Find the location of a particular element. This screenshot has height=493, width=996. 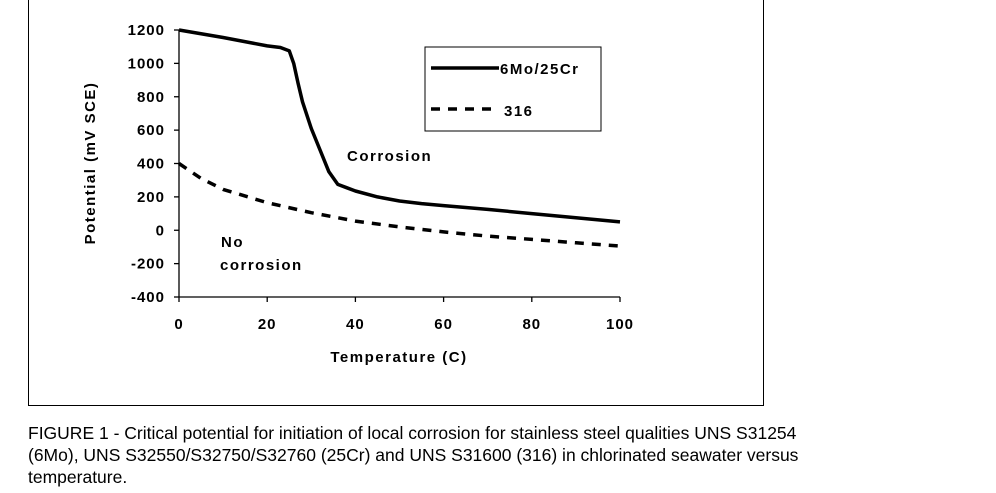

legend-label-6mo25cr: 6Mo/25Cr is located at coordinates (540, 69).